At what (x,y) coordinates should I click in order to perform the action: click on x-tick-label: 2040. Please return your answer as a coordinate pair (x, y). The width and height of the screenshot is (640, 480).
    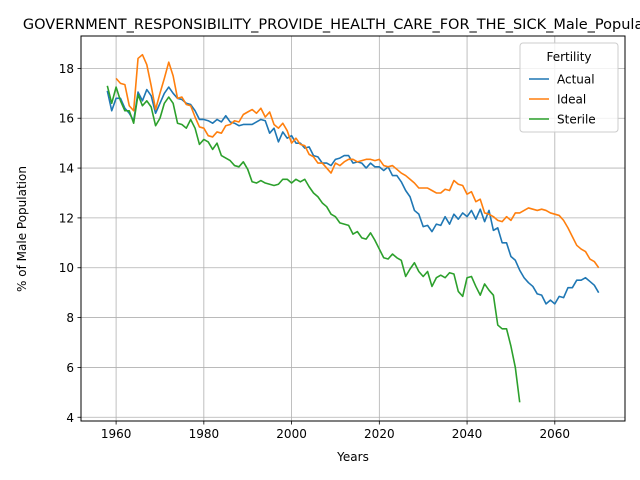
    Looking at the image, I should click on (467, 434).